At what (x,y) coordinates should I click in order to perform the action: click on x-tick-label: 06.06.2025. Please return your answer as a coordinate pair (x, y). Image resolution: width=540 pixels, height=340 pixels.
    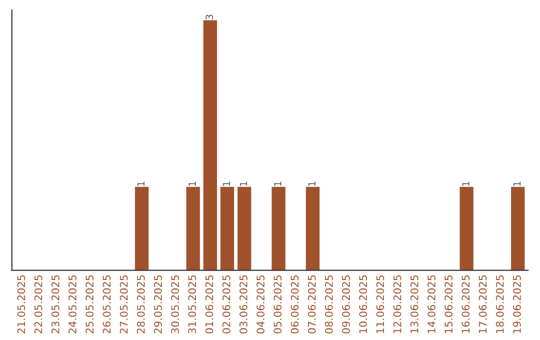
    Looking at the image, I should click on (294, 304).